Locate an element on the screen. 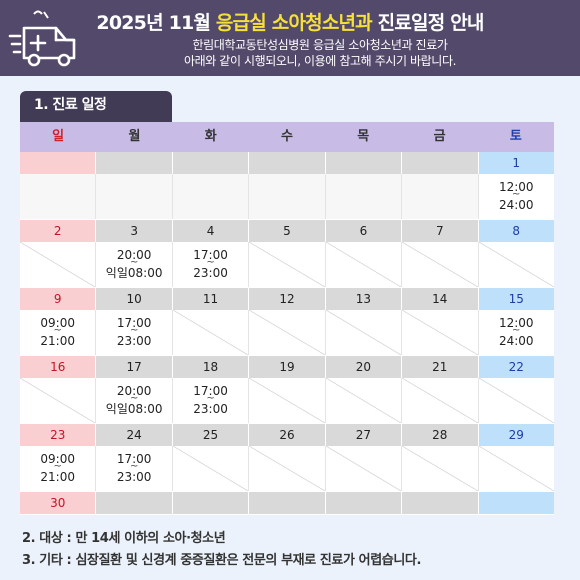 The width and height of the screenshot is (580, 580). page-title: 2025년 11월 응급실 소아청소년과 진료일정 안내 is located at coordinates (290, 23).